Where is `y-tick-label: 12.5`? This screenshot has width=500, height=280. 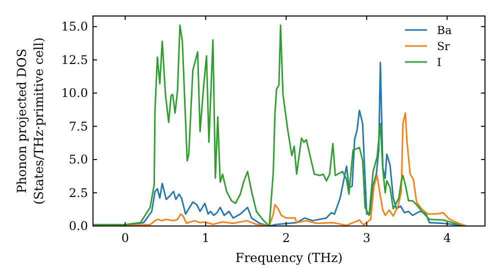 y-tick-label: 12.5 is located at coordinates (74, 59).